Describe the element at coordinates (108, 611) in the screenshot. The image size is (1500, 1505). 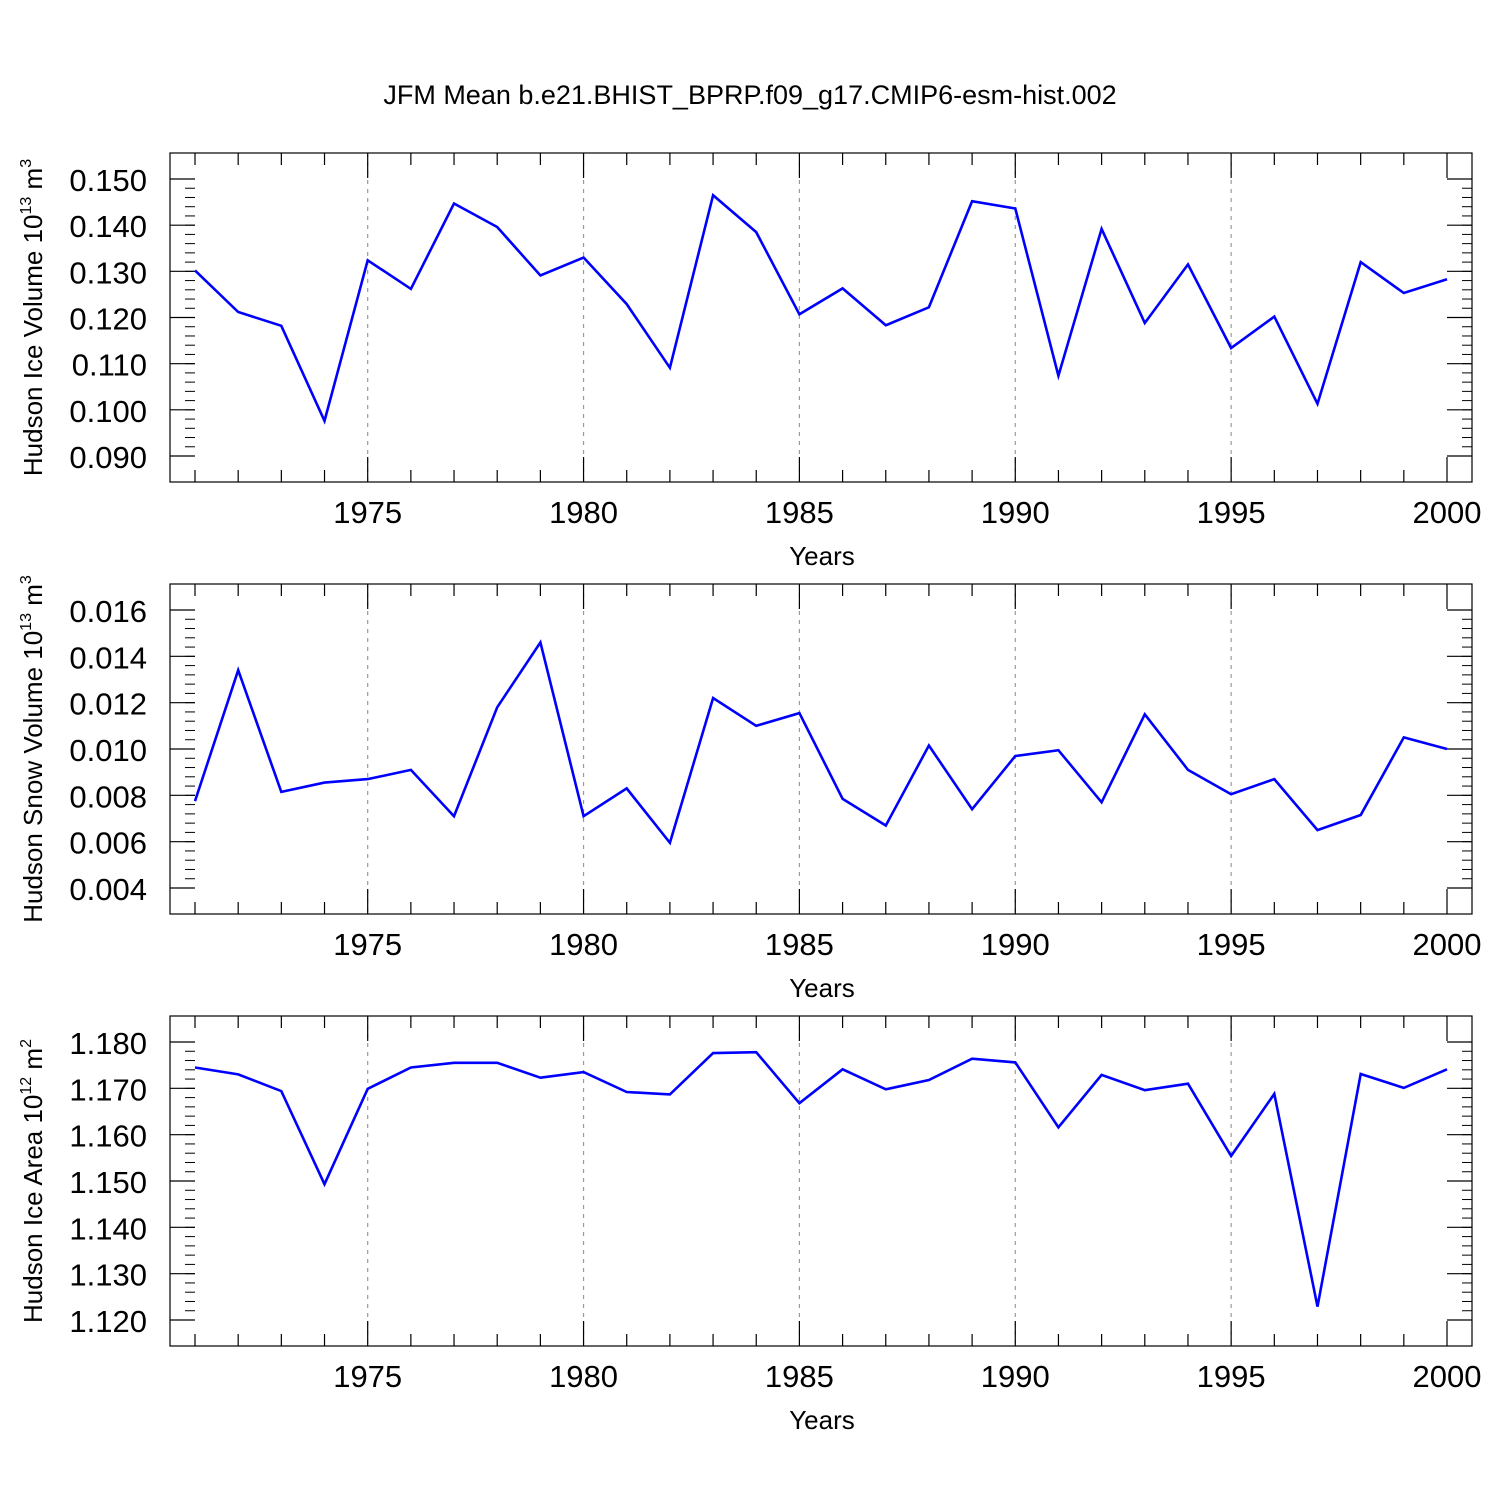
I see `y-tick-label: 0.016` at that location.